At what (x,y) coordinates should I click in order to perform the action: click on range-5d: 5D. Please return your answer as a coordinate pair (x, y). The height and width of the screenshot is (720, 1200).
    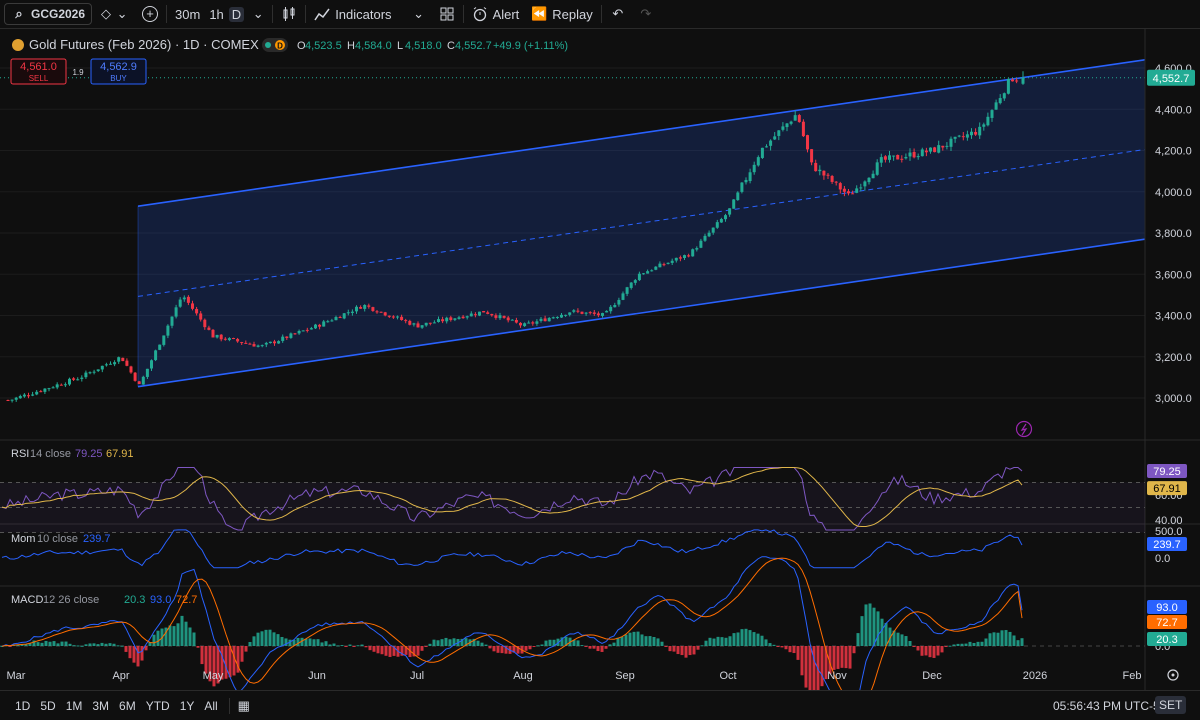
    Looking at the image, I should click on (48, 705).